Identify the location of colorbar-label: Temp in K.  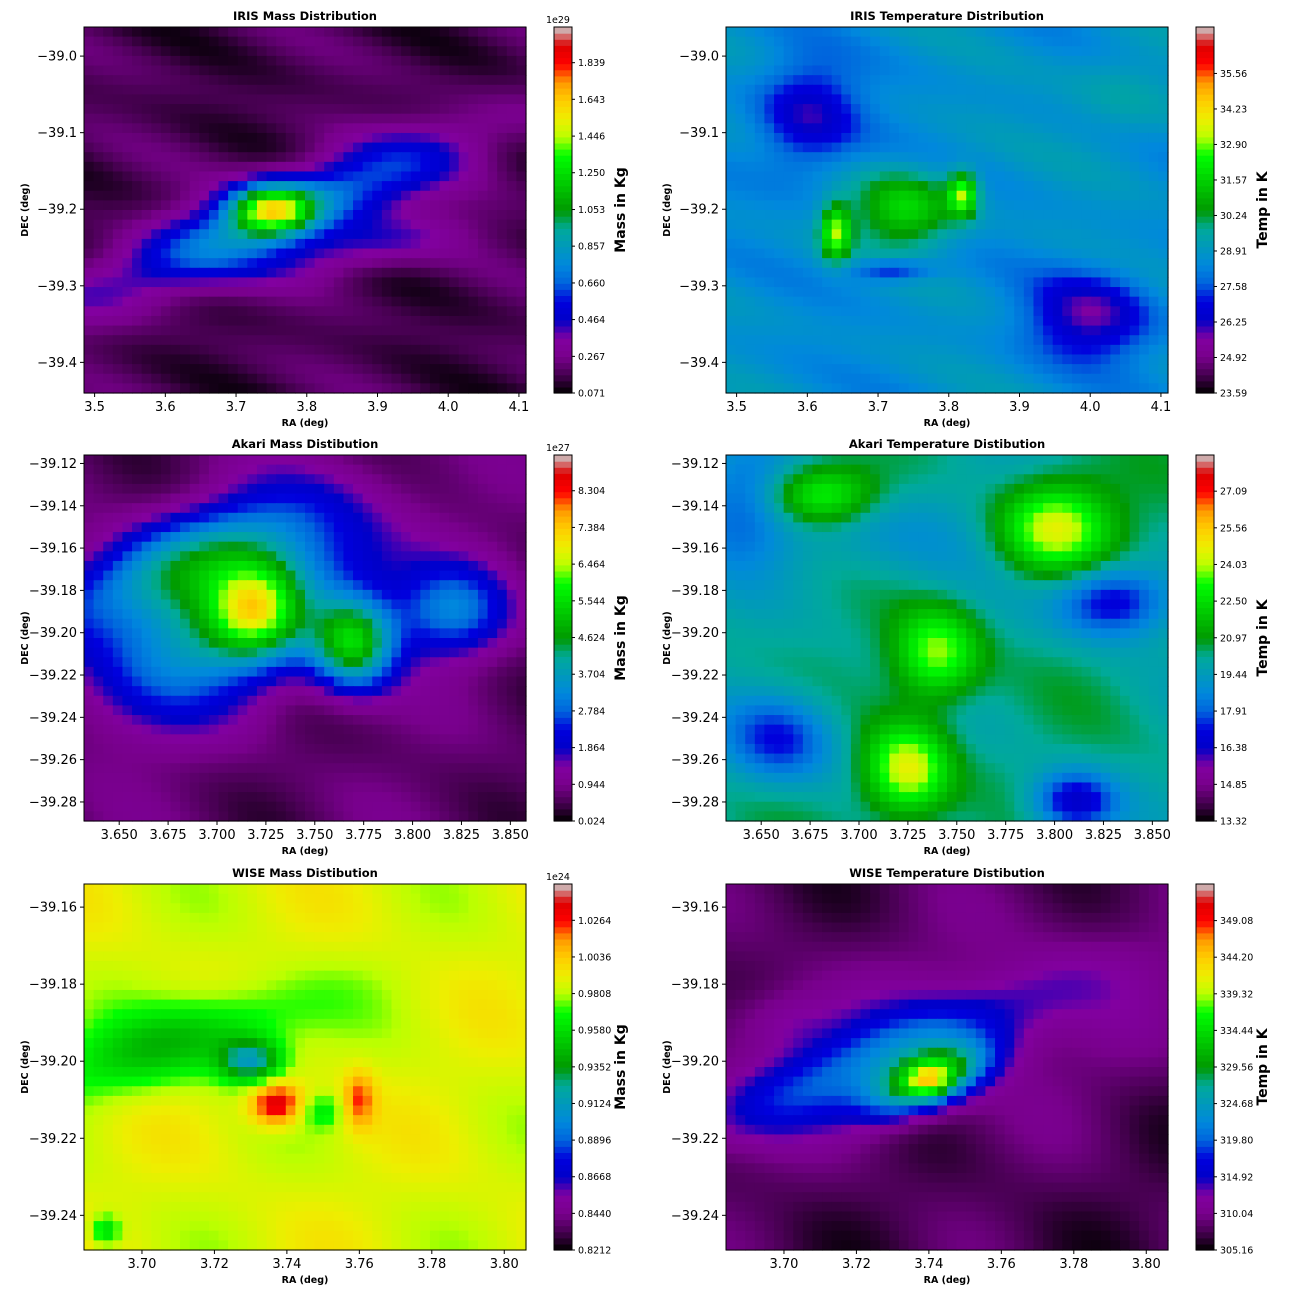
(1263, 209).